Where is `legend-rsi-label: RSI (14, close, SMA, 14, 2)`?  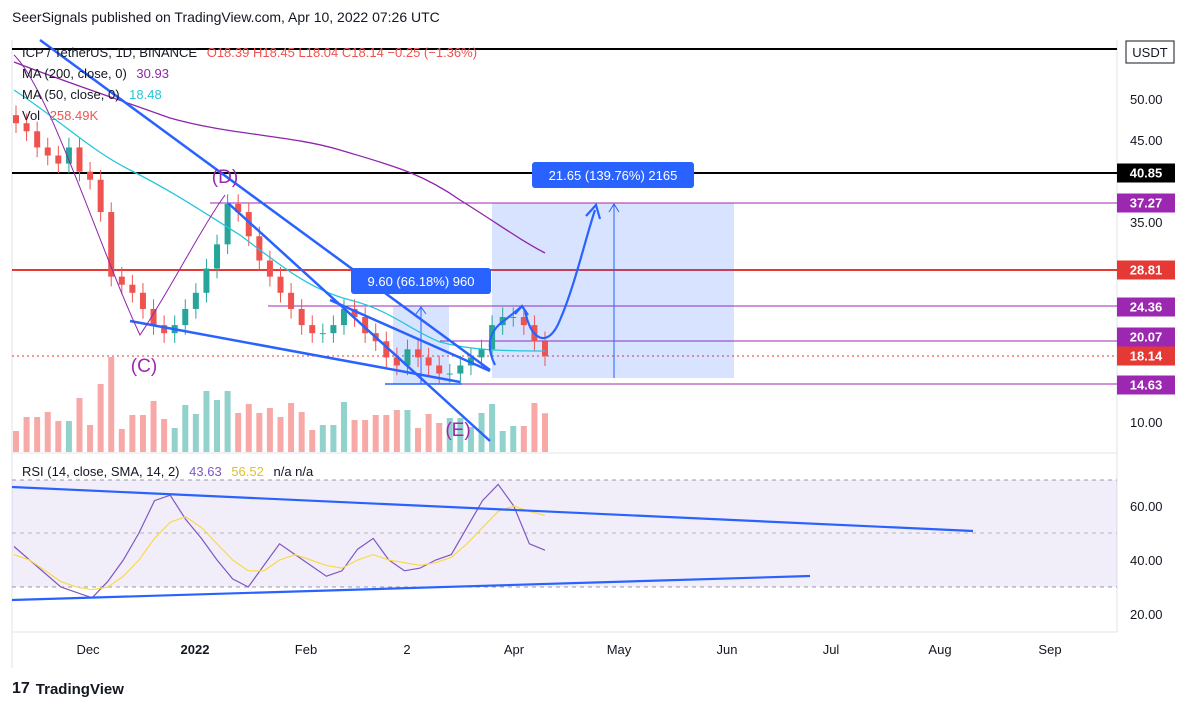
legend-rsi-label: RSI (14, close, SMA, 14, 2) is located at coordinates (101, 471).